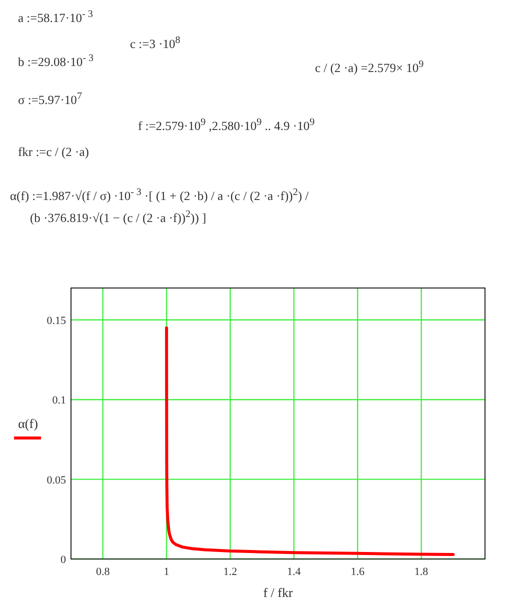 The image size is (506, 616). What do you see at coordinates (56, 480) in the screenshot?
I see `y-tick-label: 0.05` at bounding box center [56, 480].